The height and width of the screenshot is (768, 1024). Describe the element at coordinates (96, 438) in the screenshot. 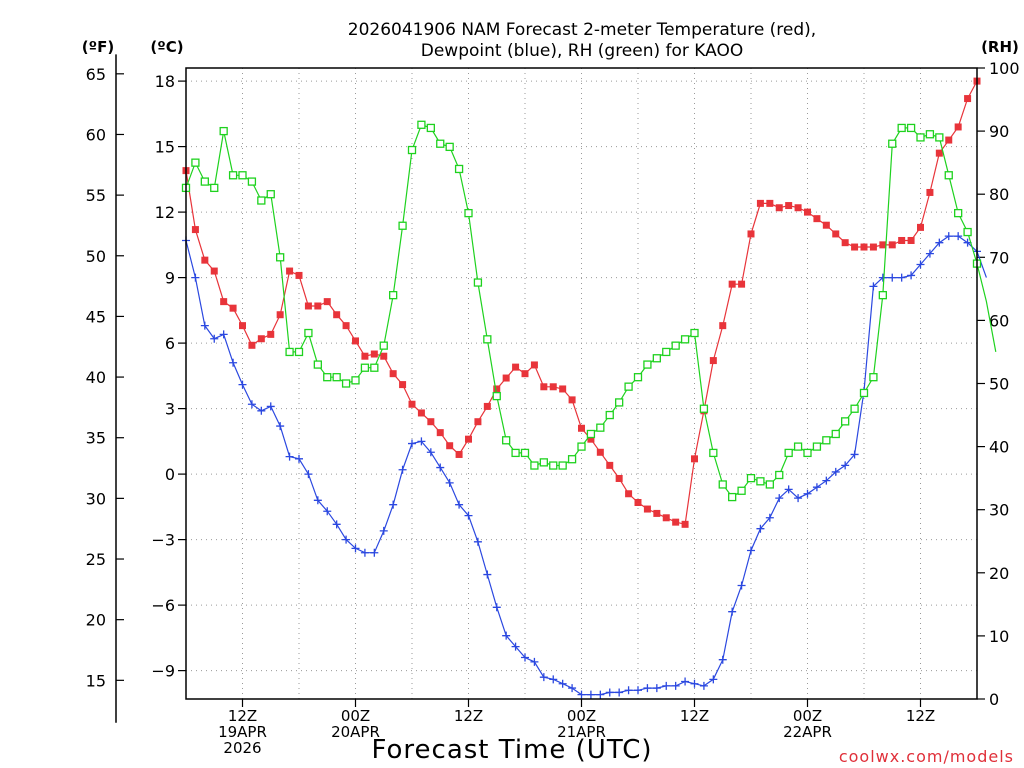

I see `fahrenheit-tick-label: 35` at that location.